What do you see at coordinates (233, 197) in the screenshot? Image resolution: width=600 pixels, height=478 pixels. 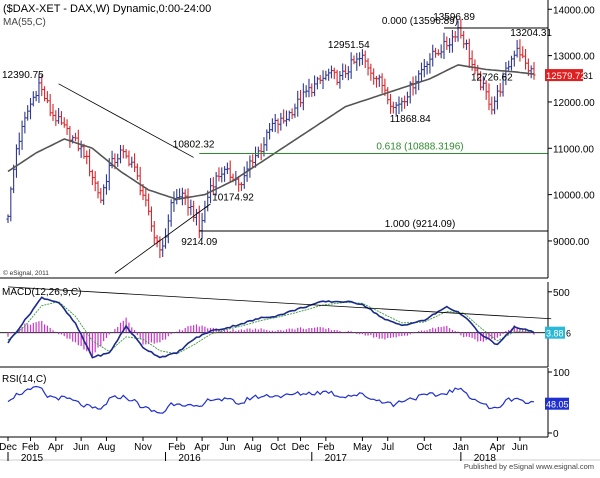 I see `price-annotation: 10174.92` at bounding box center [233, 197].